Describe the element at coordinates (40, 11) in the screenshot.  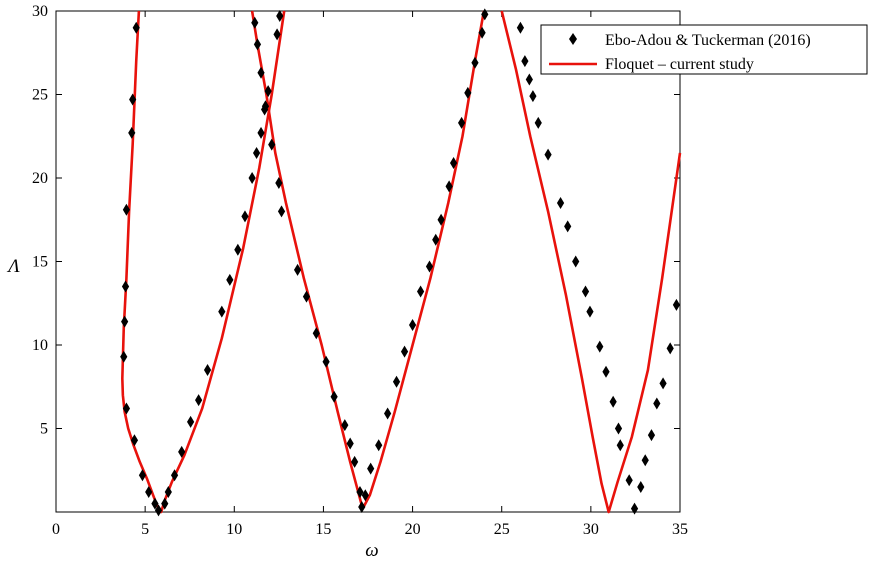
I see `y-tick-label: 30` at that location.